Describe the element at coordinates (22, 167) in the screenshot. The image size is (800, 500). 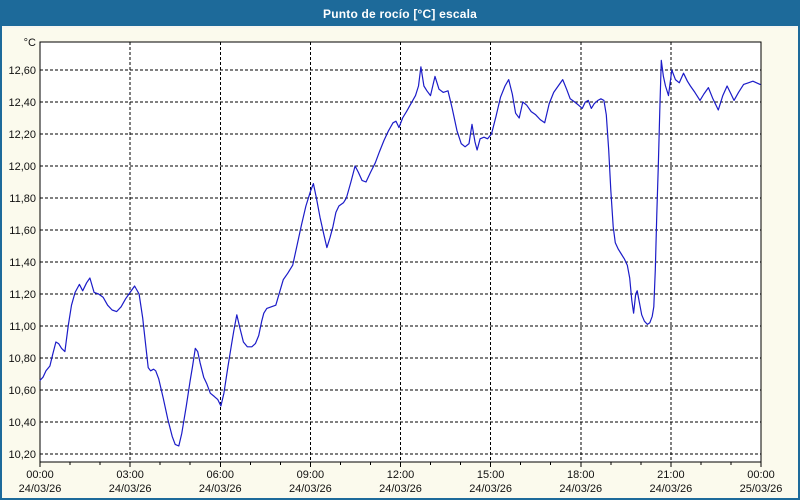
I see `y-tick-label: 12,00` at that location.